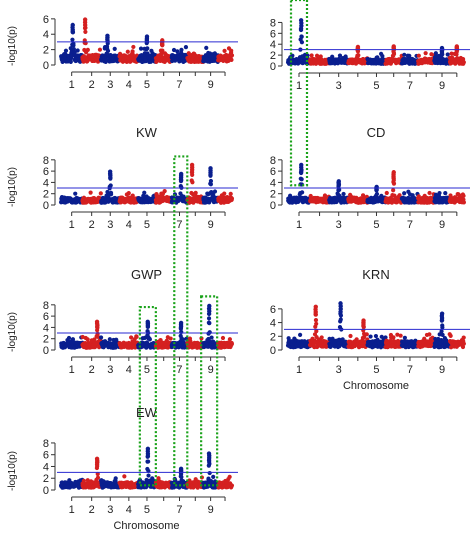 Image resolution: width=474 pixels, height=539 pixels. I want to click on panel-title: KW, so click(147, 132).